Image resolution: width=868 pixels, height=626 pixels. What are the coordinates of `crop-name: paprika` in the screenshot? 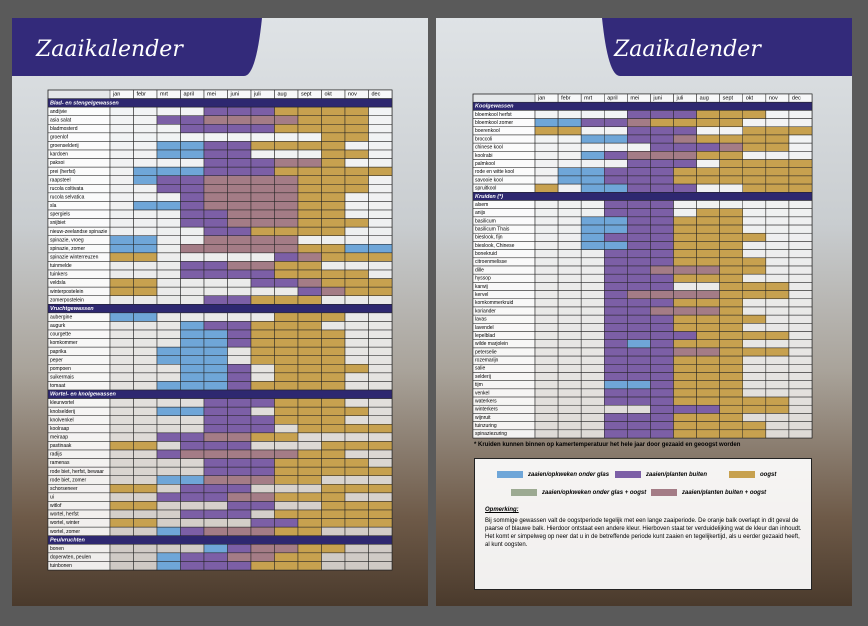 It's located at (58, 352).